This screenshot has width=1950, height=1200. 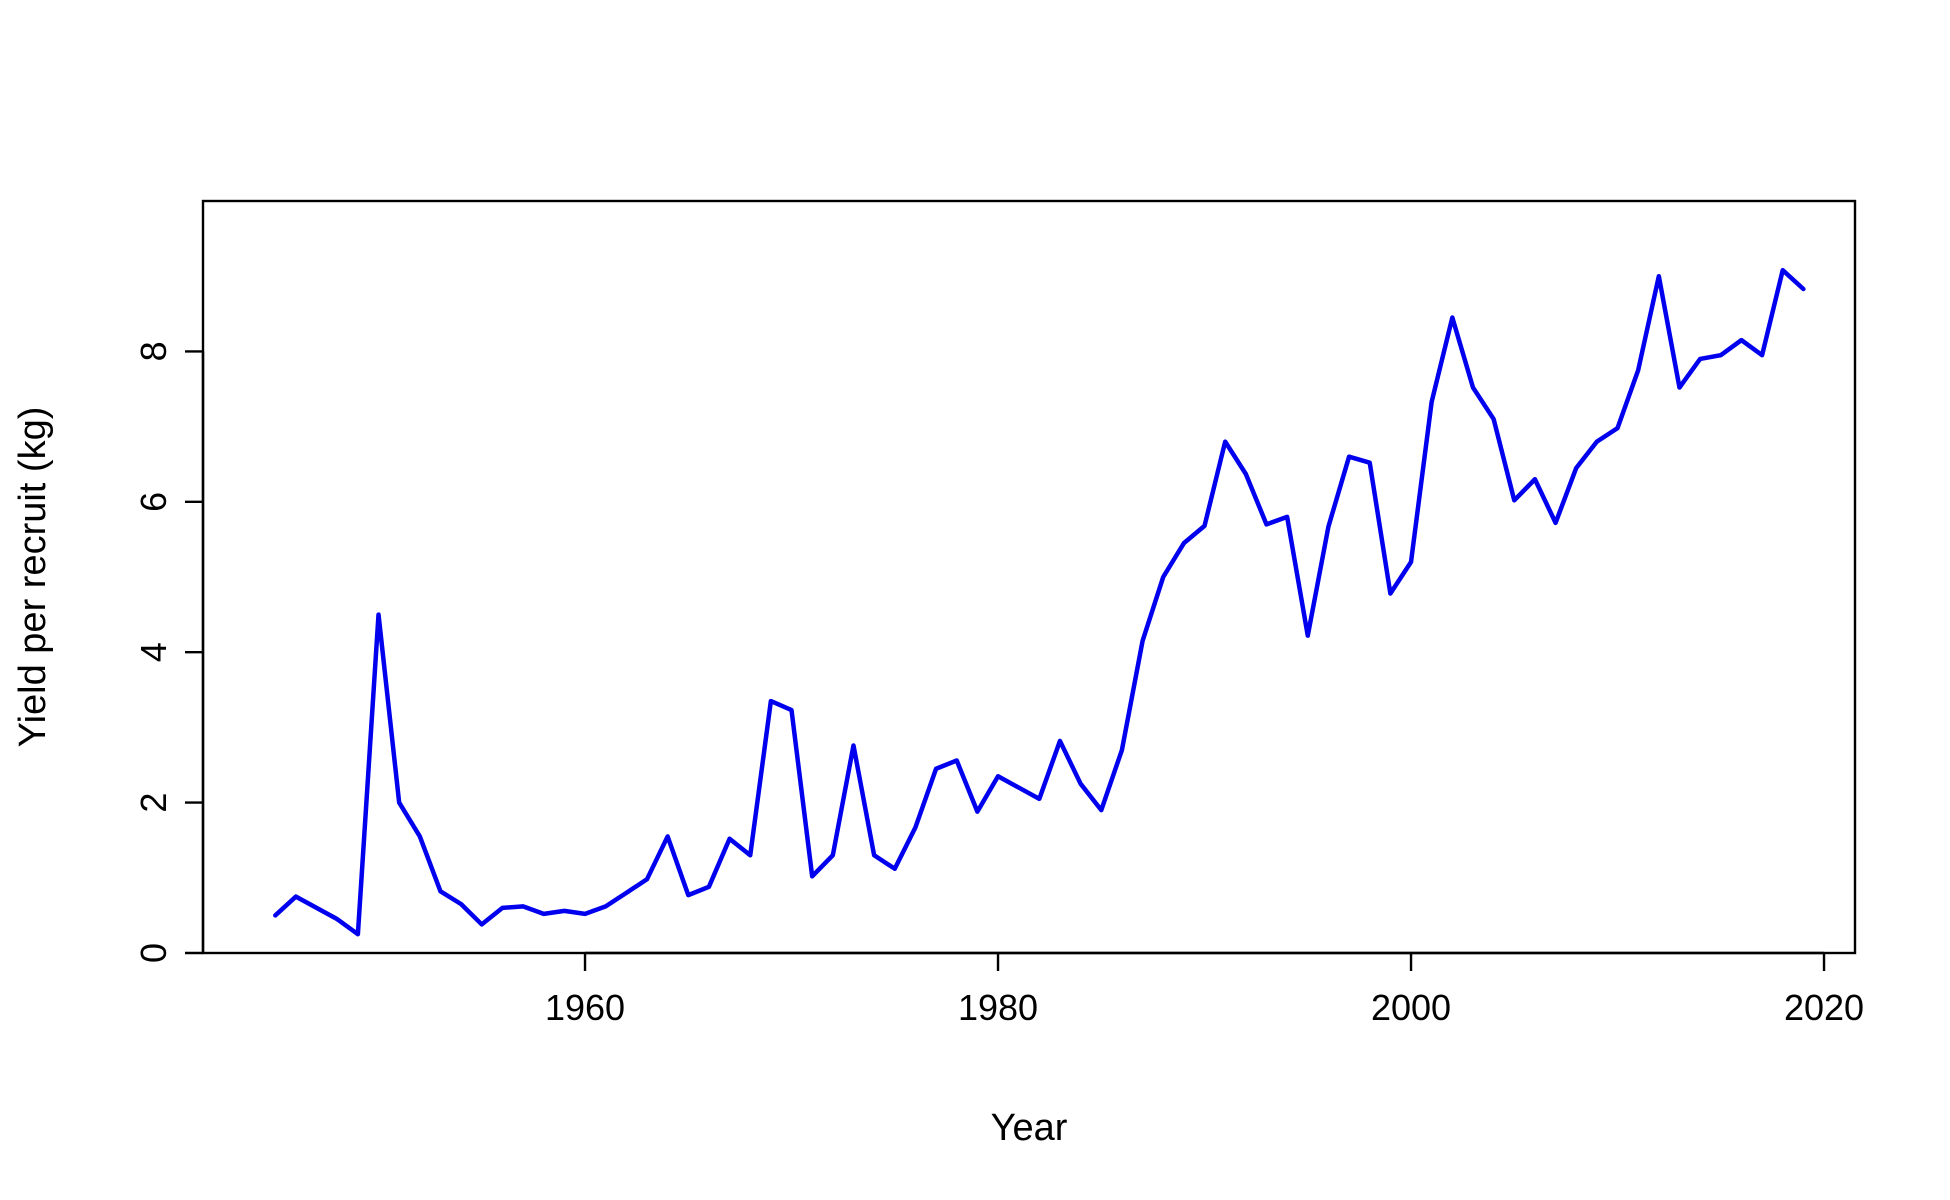 I want to click on y-tick-label: 4, so click(x=153, y=652).